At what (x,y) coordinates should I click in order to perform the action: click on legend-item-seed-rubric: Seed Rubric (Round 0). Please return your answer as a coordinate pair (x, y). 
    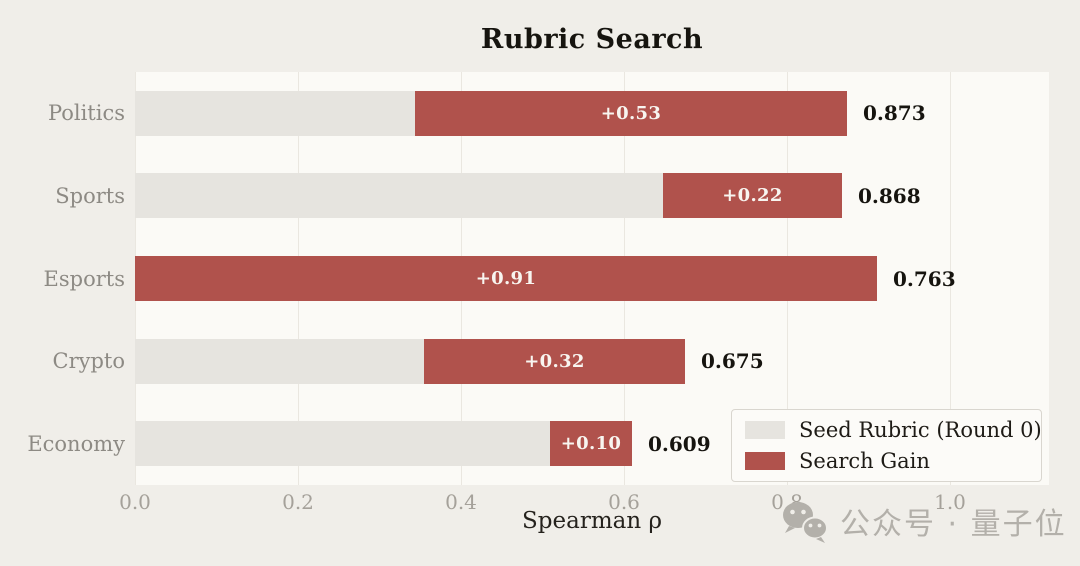
    Looking at the image, I should click on (893, 430).